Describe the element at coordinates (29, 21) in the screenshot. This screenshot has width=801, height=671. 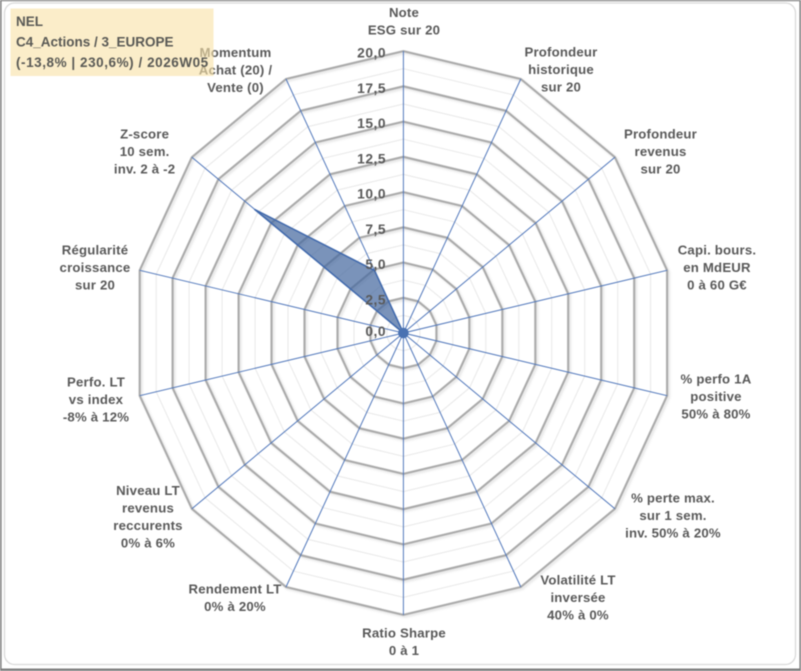
I see `svg-text: NEL` at that location.